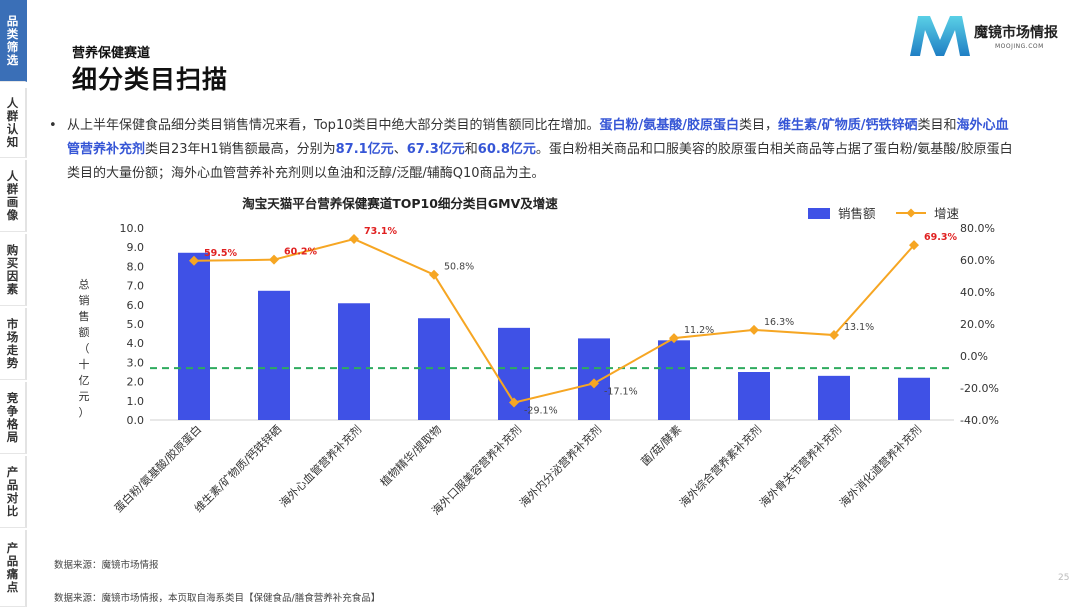  I want to click on highlight-category: 维生素/矿物质/钙铁锌硒, so click(848, 125).